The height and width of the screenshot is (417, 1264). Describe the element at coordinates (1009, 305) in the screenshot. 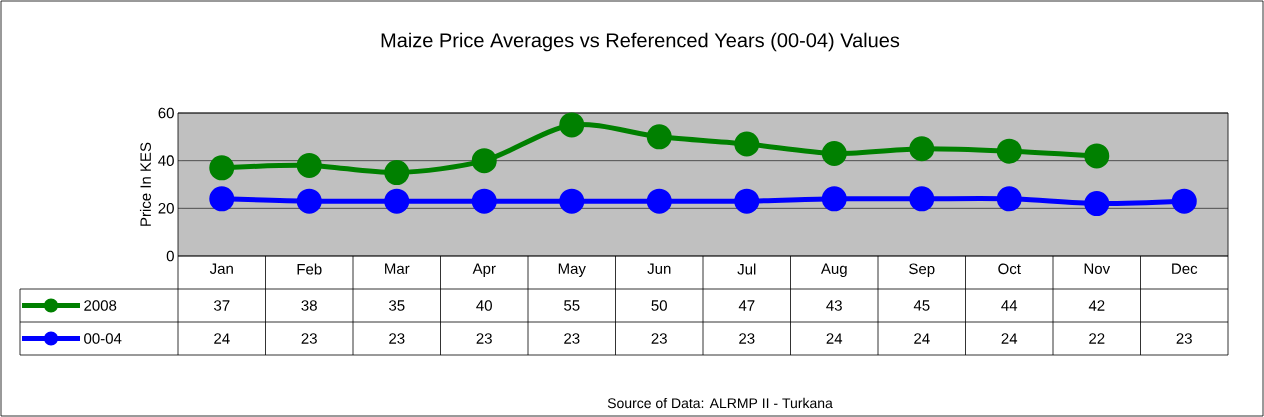

I see `data-label: 44` at that location.